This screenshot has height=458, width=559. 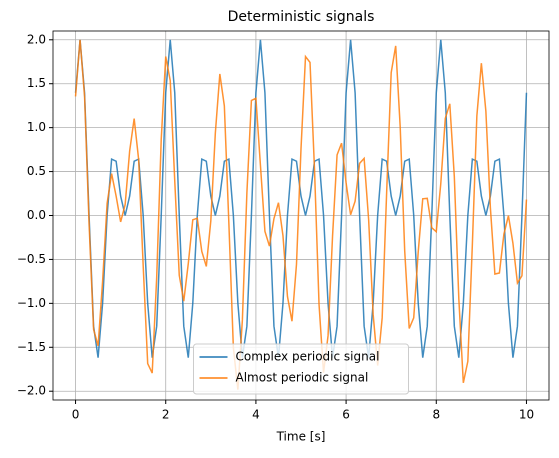 I want to click on x-tick-label: 0, so click(x=76, y=415).